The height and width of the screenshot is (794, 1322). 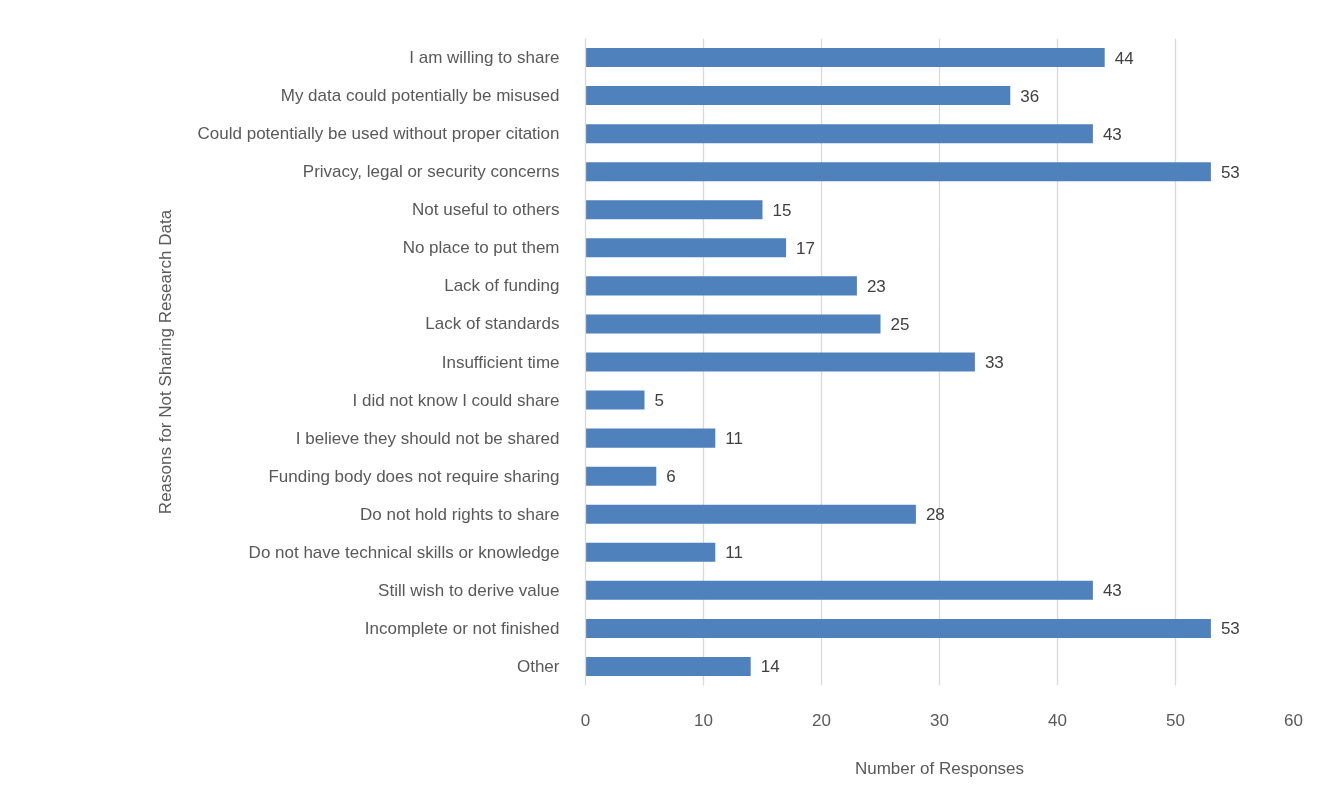 What do you see at coordinates (1057, 720) in the screenshot?
I see `x-tick-label: 40` at bounding box center [1057, 720].